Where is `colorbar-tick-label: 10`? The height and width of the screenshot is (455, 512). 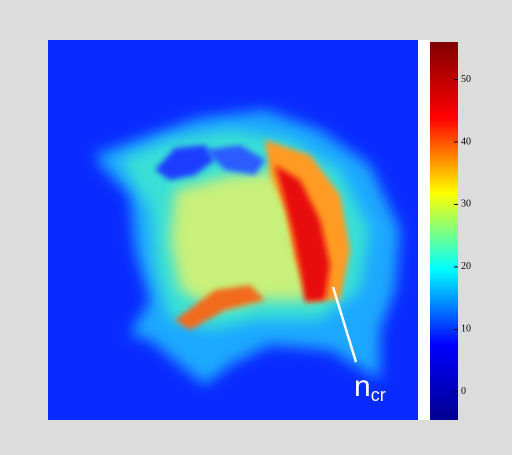 colorbar-tick-label: 10 is located at coordinates (466, 329).